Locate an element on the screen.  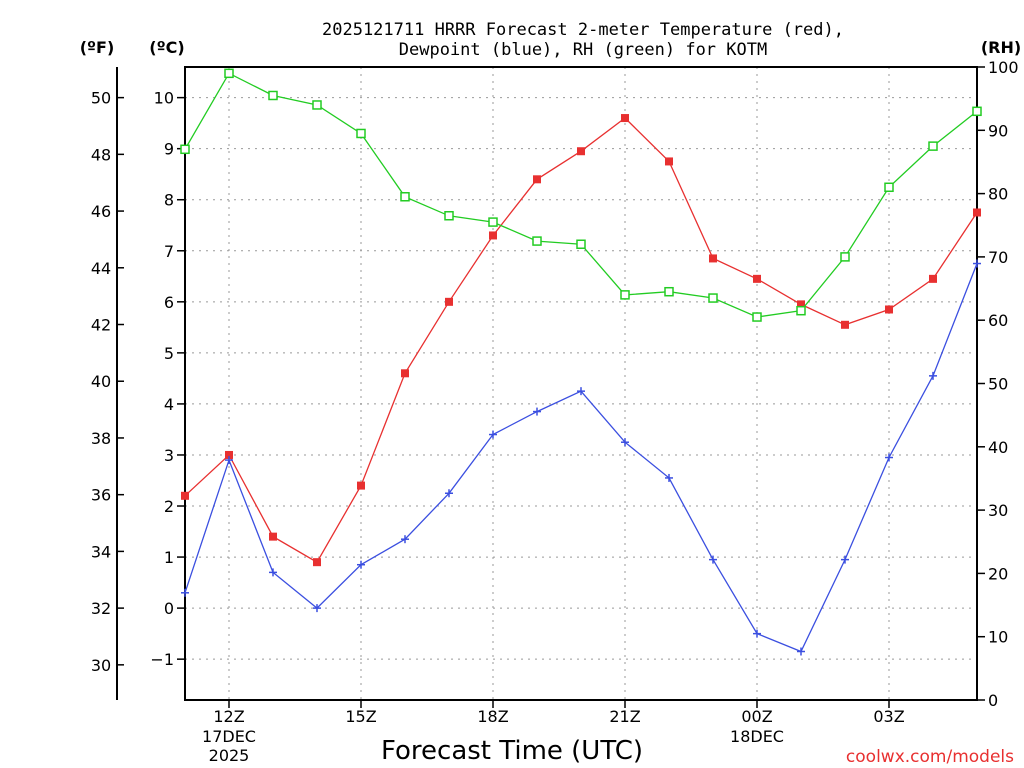
celsius-axis: −1 0 1 2 3 4 5 6 7 8 9 10 is located at coordinates (167, 379).